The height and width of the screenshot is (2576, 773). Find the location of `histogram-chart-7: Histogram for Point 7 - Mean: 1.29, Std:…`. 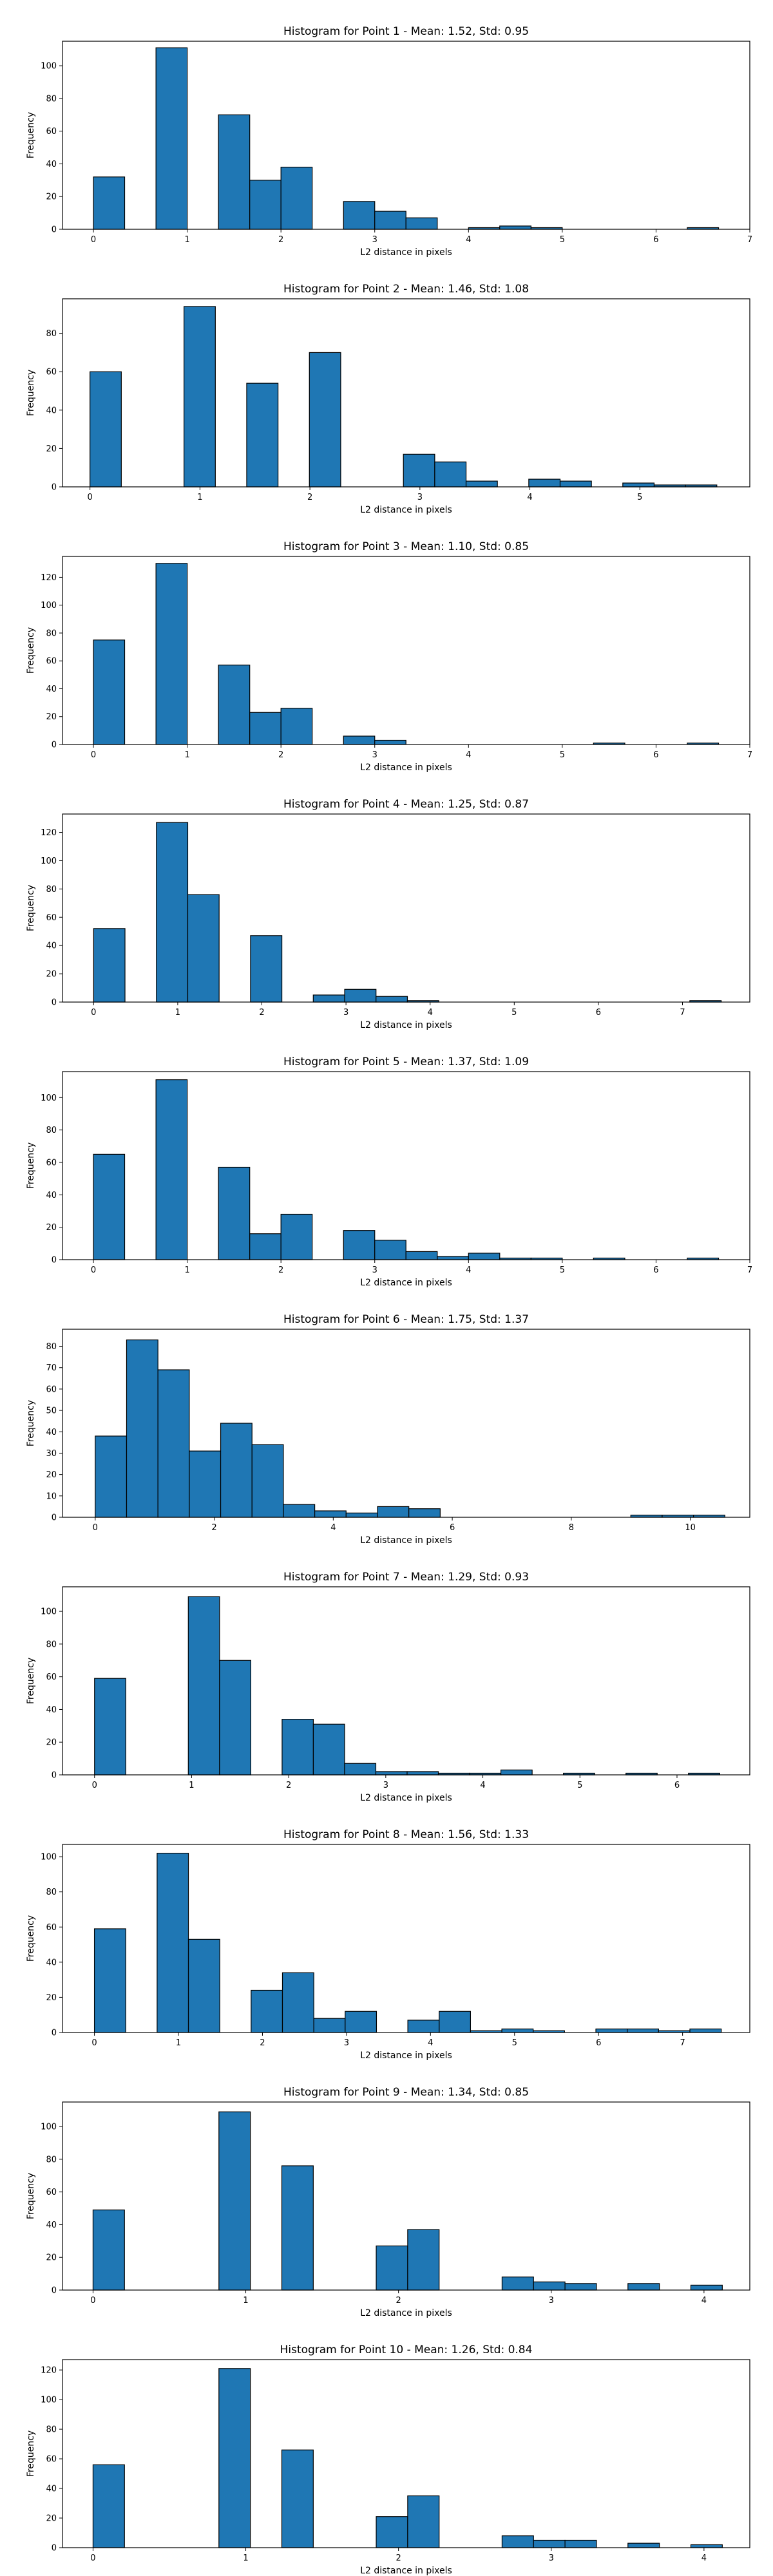

histogram-chart-7: Histogram for Point 7 - Mean: 1.29, Std:… is located at coordinates (388, 1687).